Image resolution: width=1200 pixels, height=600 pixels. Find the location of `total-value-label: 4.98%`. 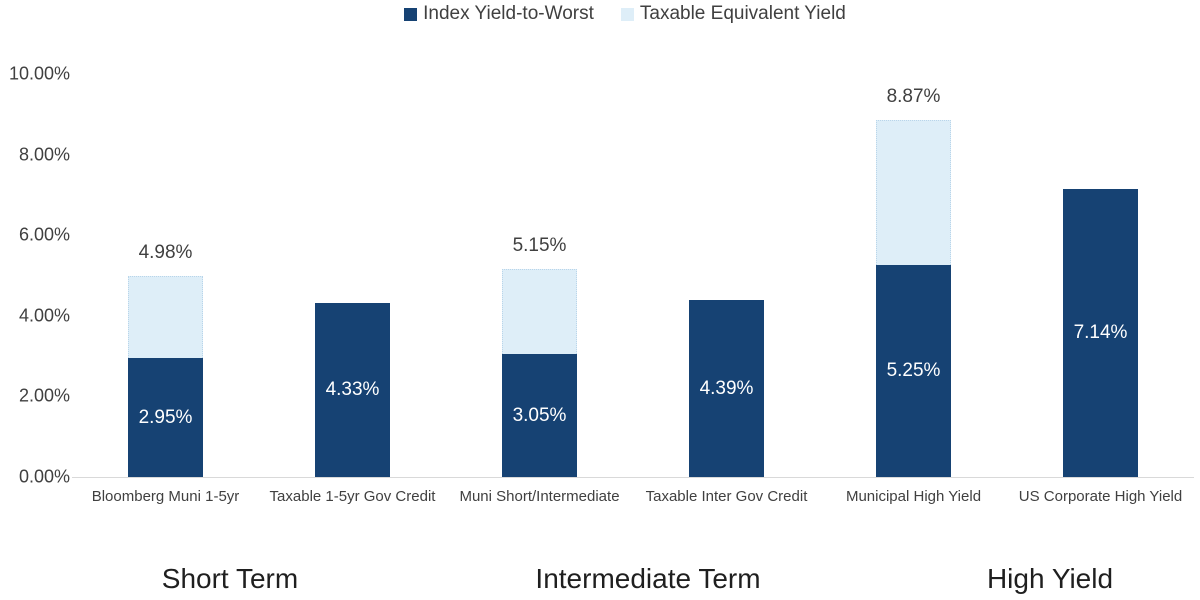

total-value-label: 4.98% is located at coordinates (165, 253).